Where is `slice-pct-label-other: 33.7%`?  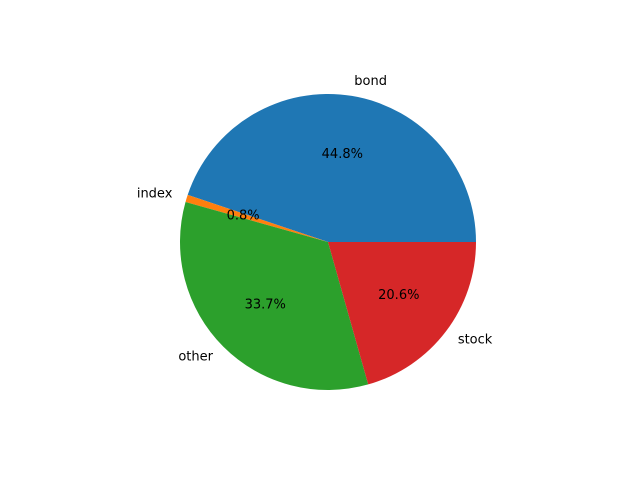 slice-pct-label-other: 33.7% is located at coordinates (265, 304).